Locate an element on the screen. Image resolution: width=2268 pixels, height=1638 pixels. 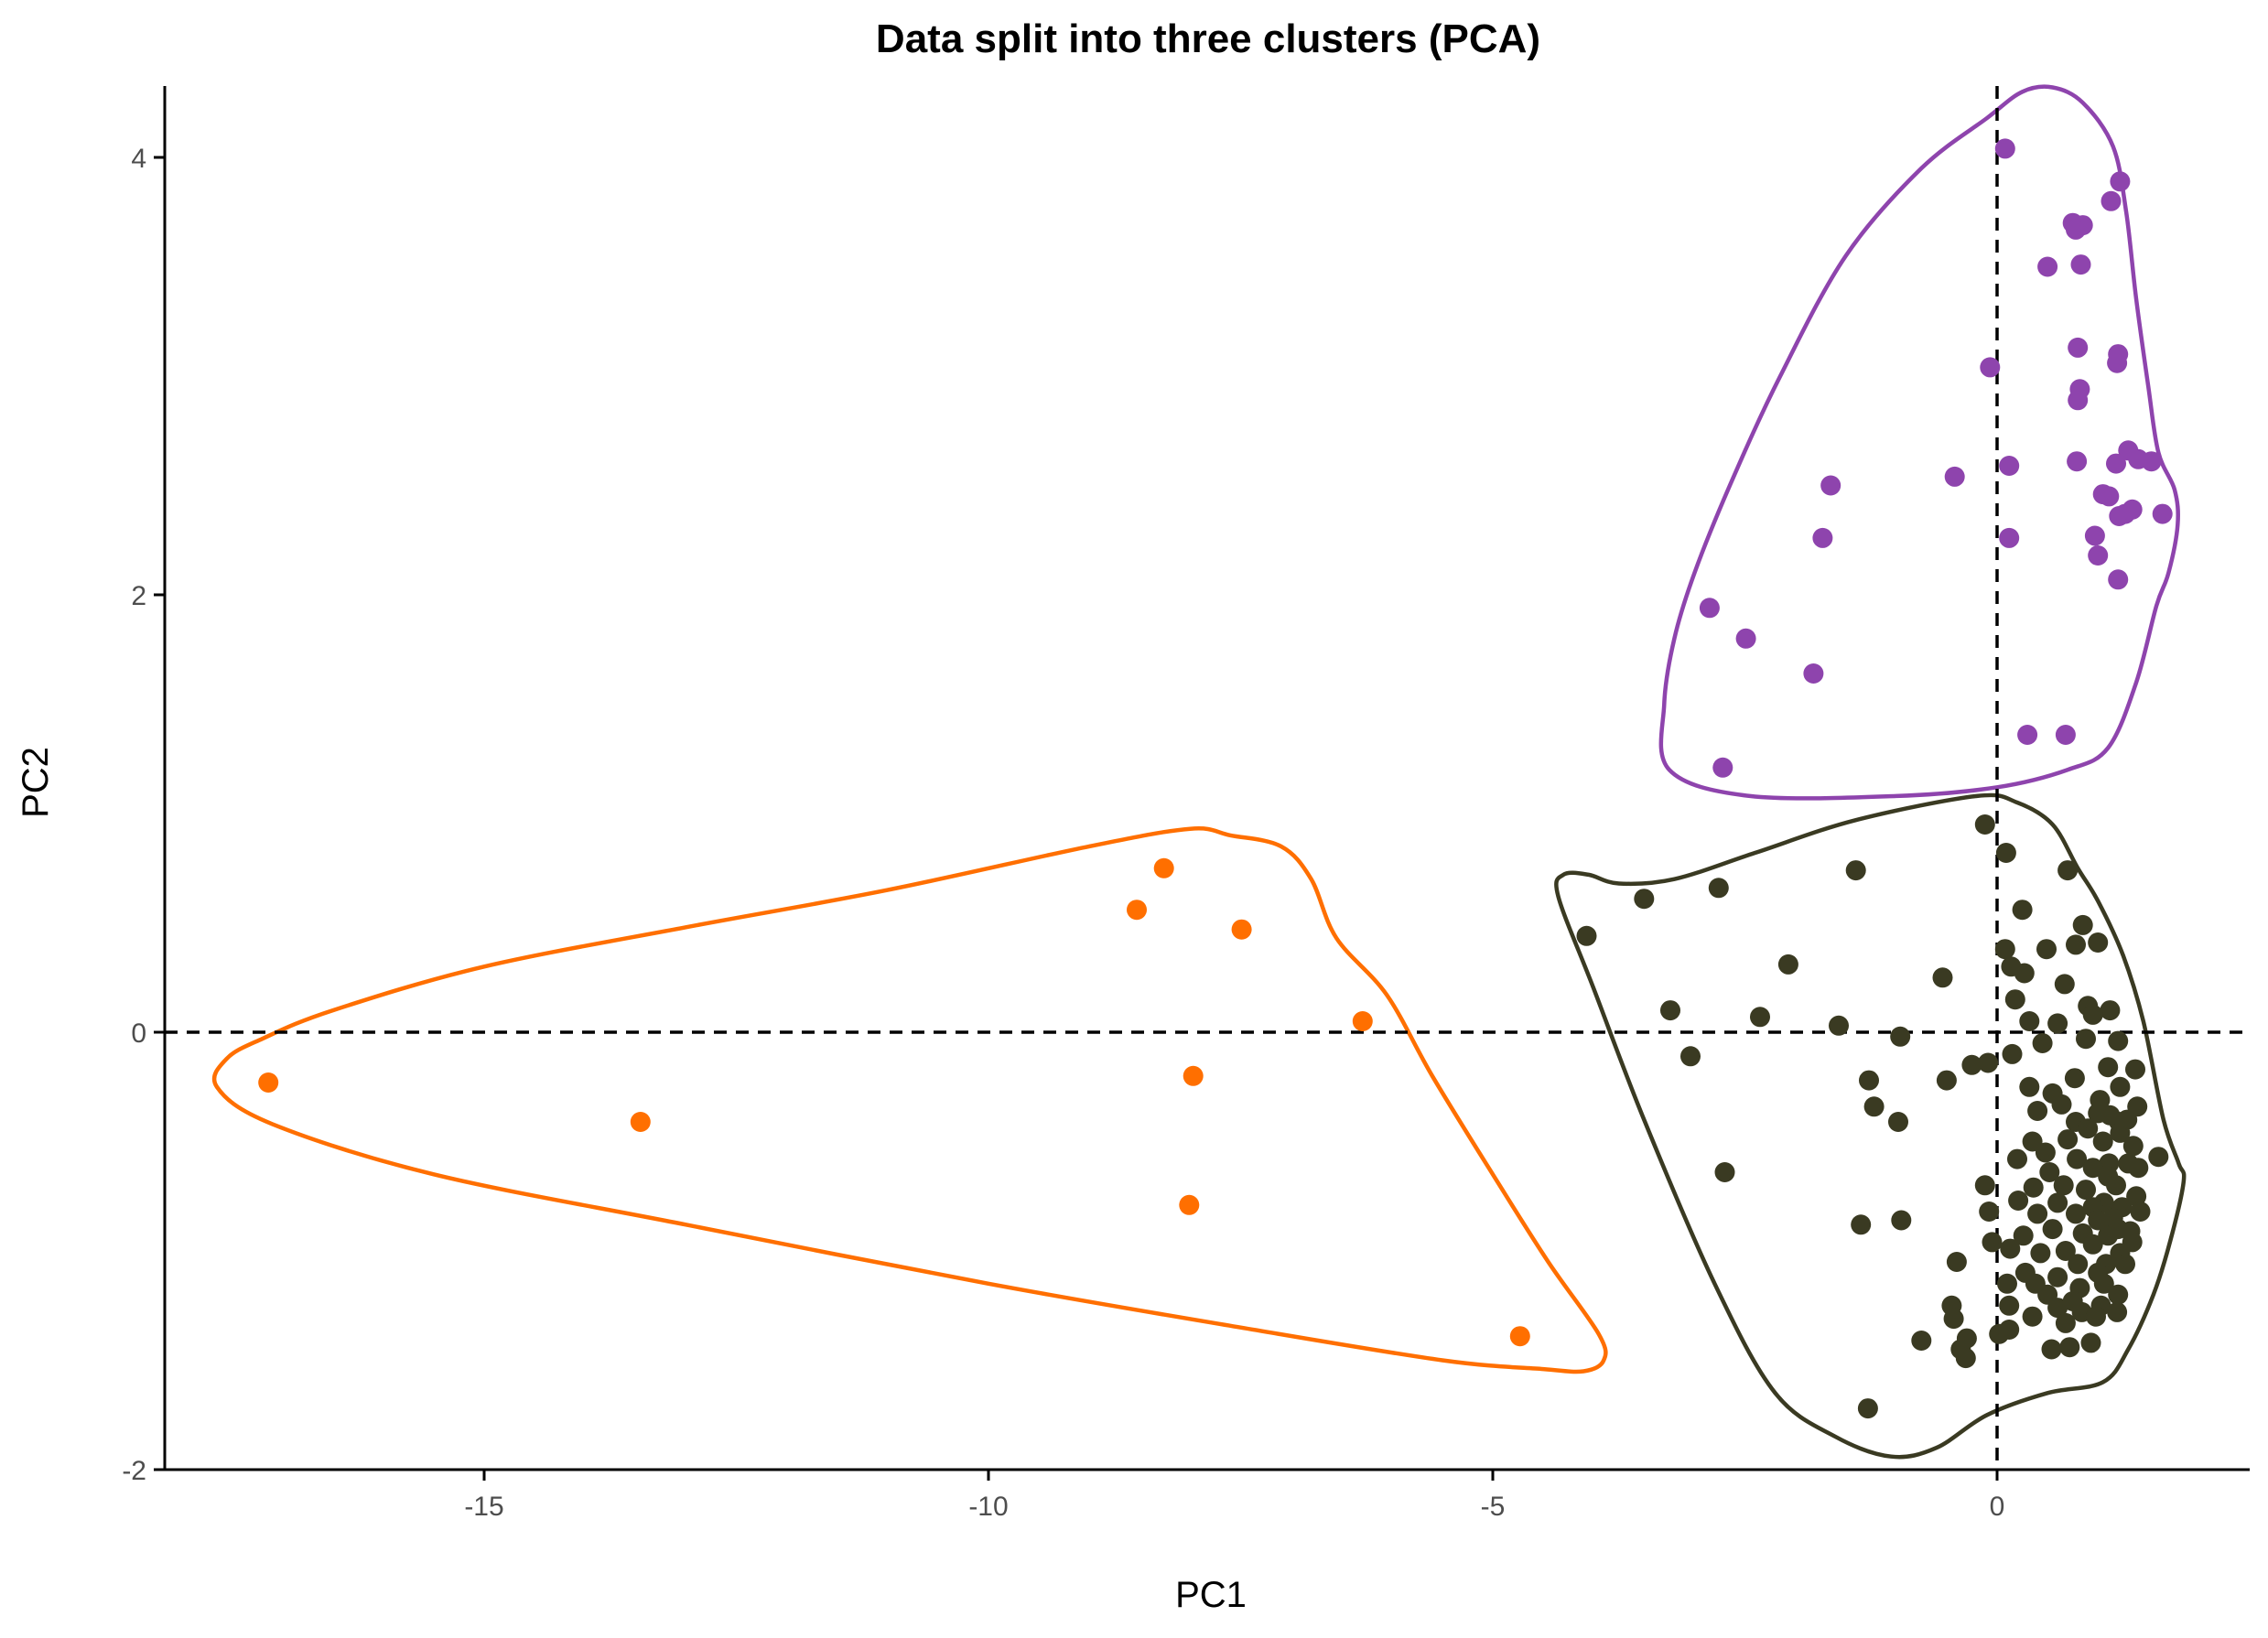
y-tick-label: 4 is located at coordinates (138, 159).